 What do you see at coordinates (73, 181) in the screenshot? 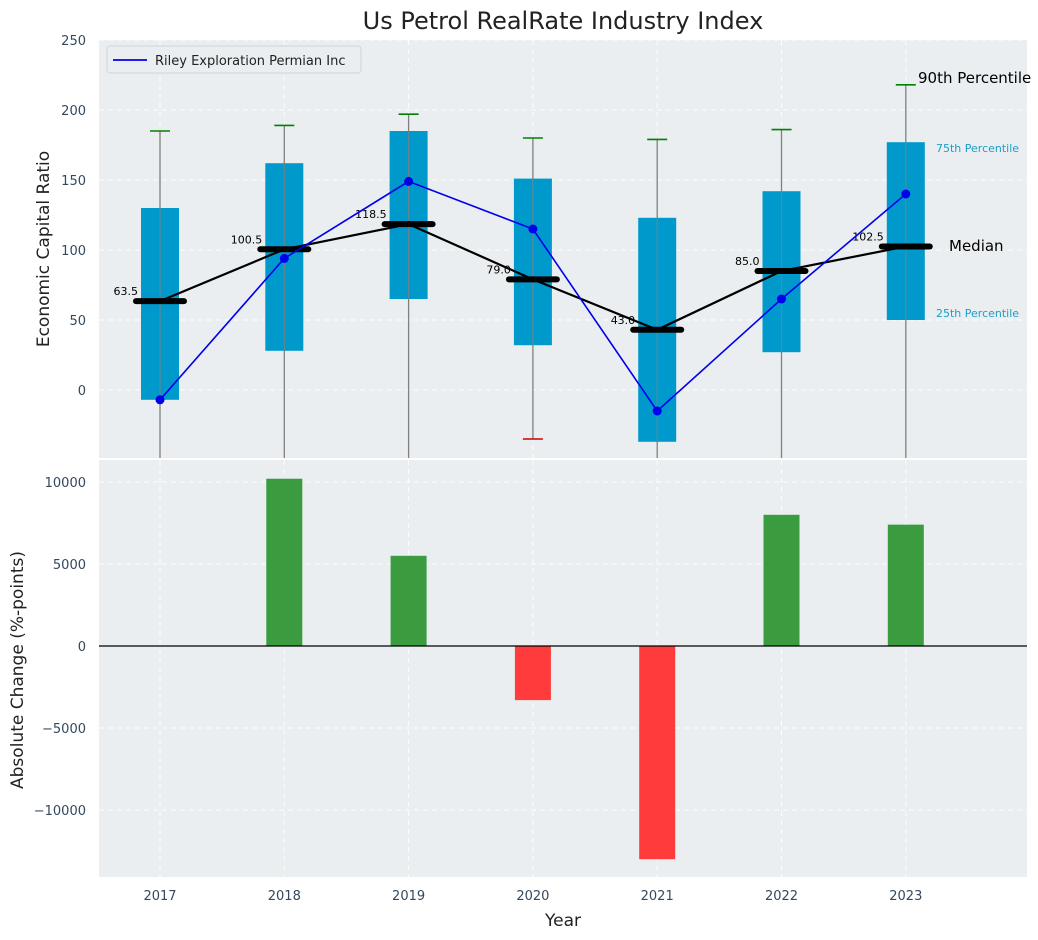
I see `top-y-tick-label: 150` at bounding box center [73, 181].